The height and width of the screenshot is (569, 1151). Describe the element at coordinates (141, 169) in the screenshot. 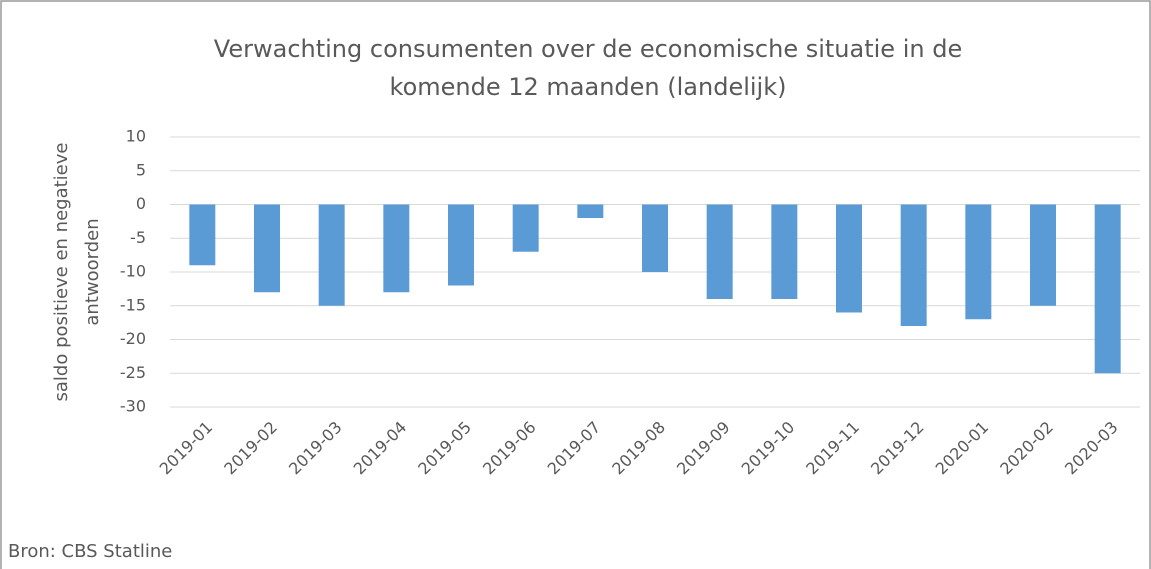

I see `y-tick-label: 5` at that location.